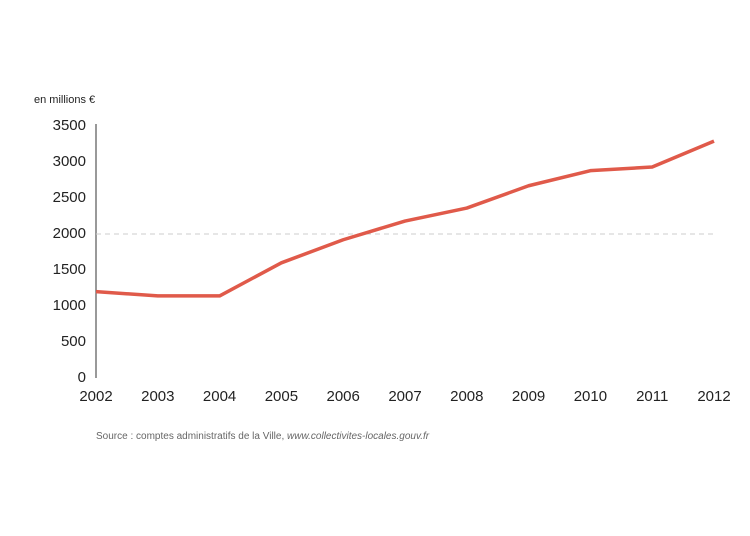  Describe the element at coordinates (590, 396) in the screenshot. I see `x-tick-label: 2010` at that location.